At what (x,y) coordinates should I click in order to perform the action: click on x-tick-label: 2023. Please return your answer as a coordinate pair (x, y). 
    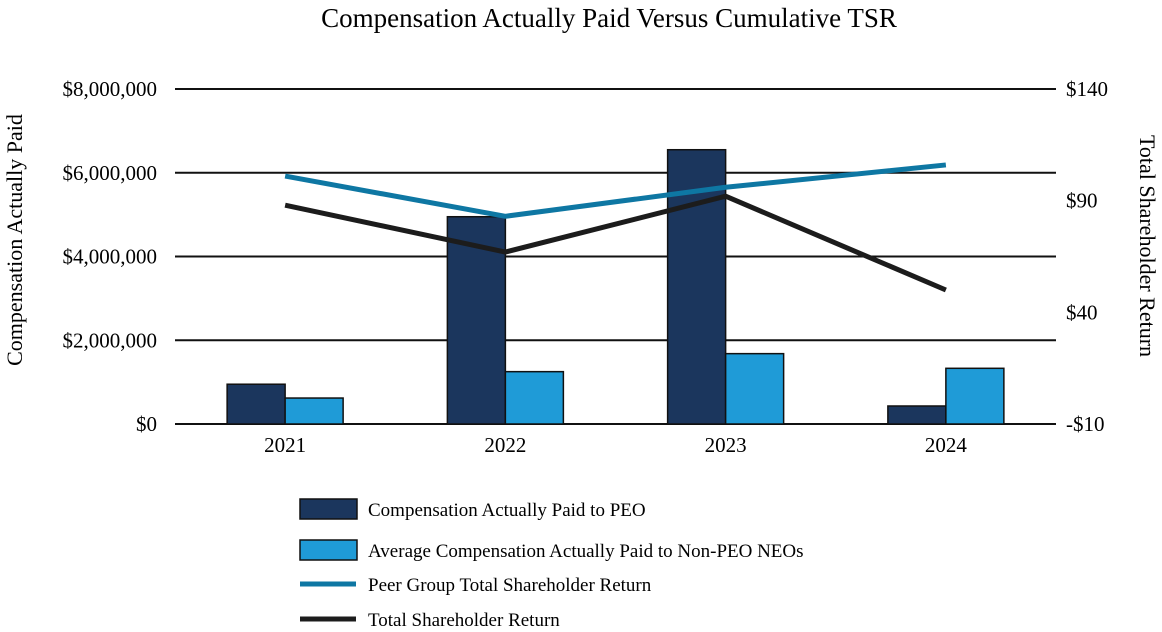
    Looking at the image, I should click on (726, 445).